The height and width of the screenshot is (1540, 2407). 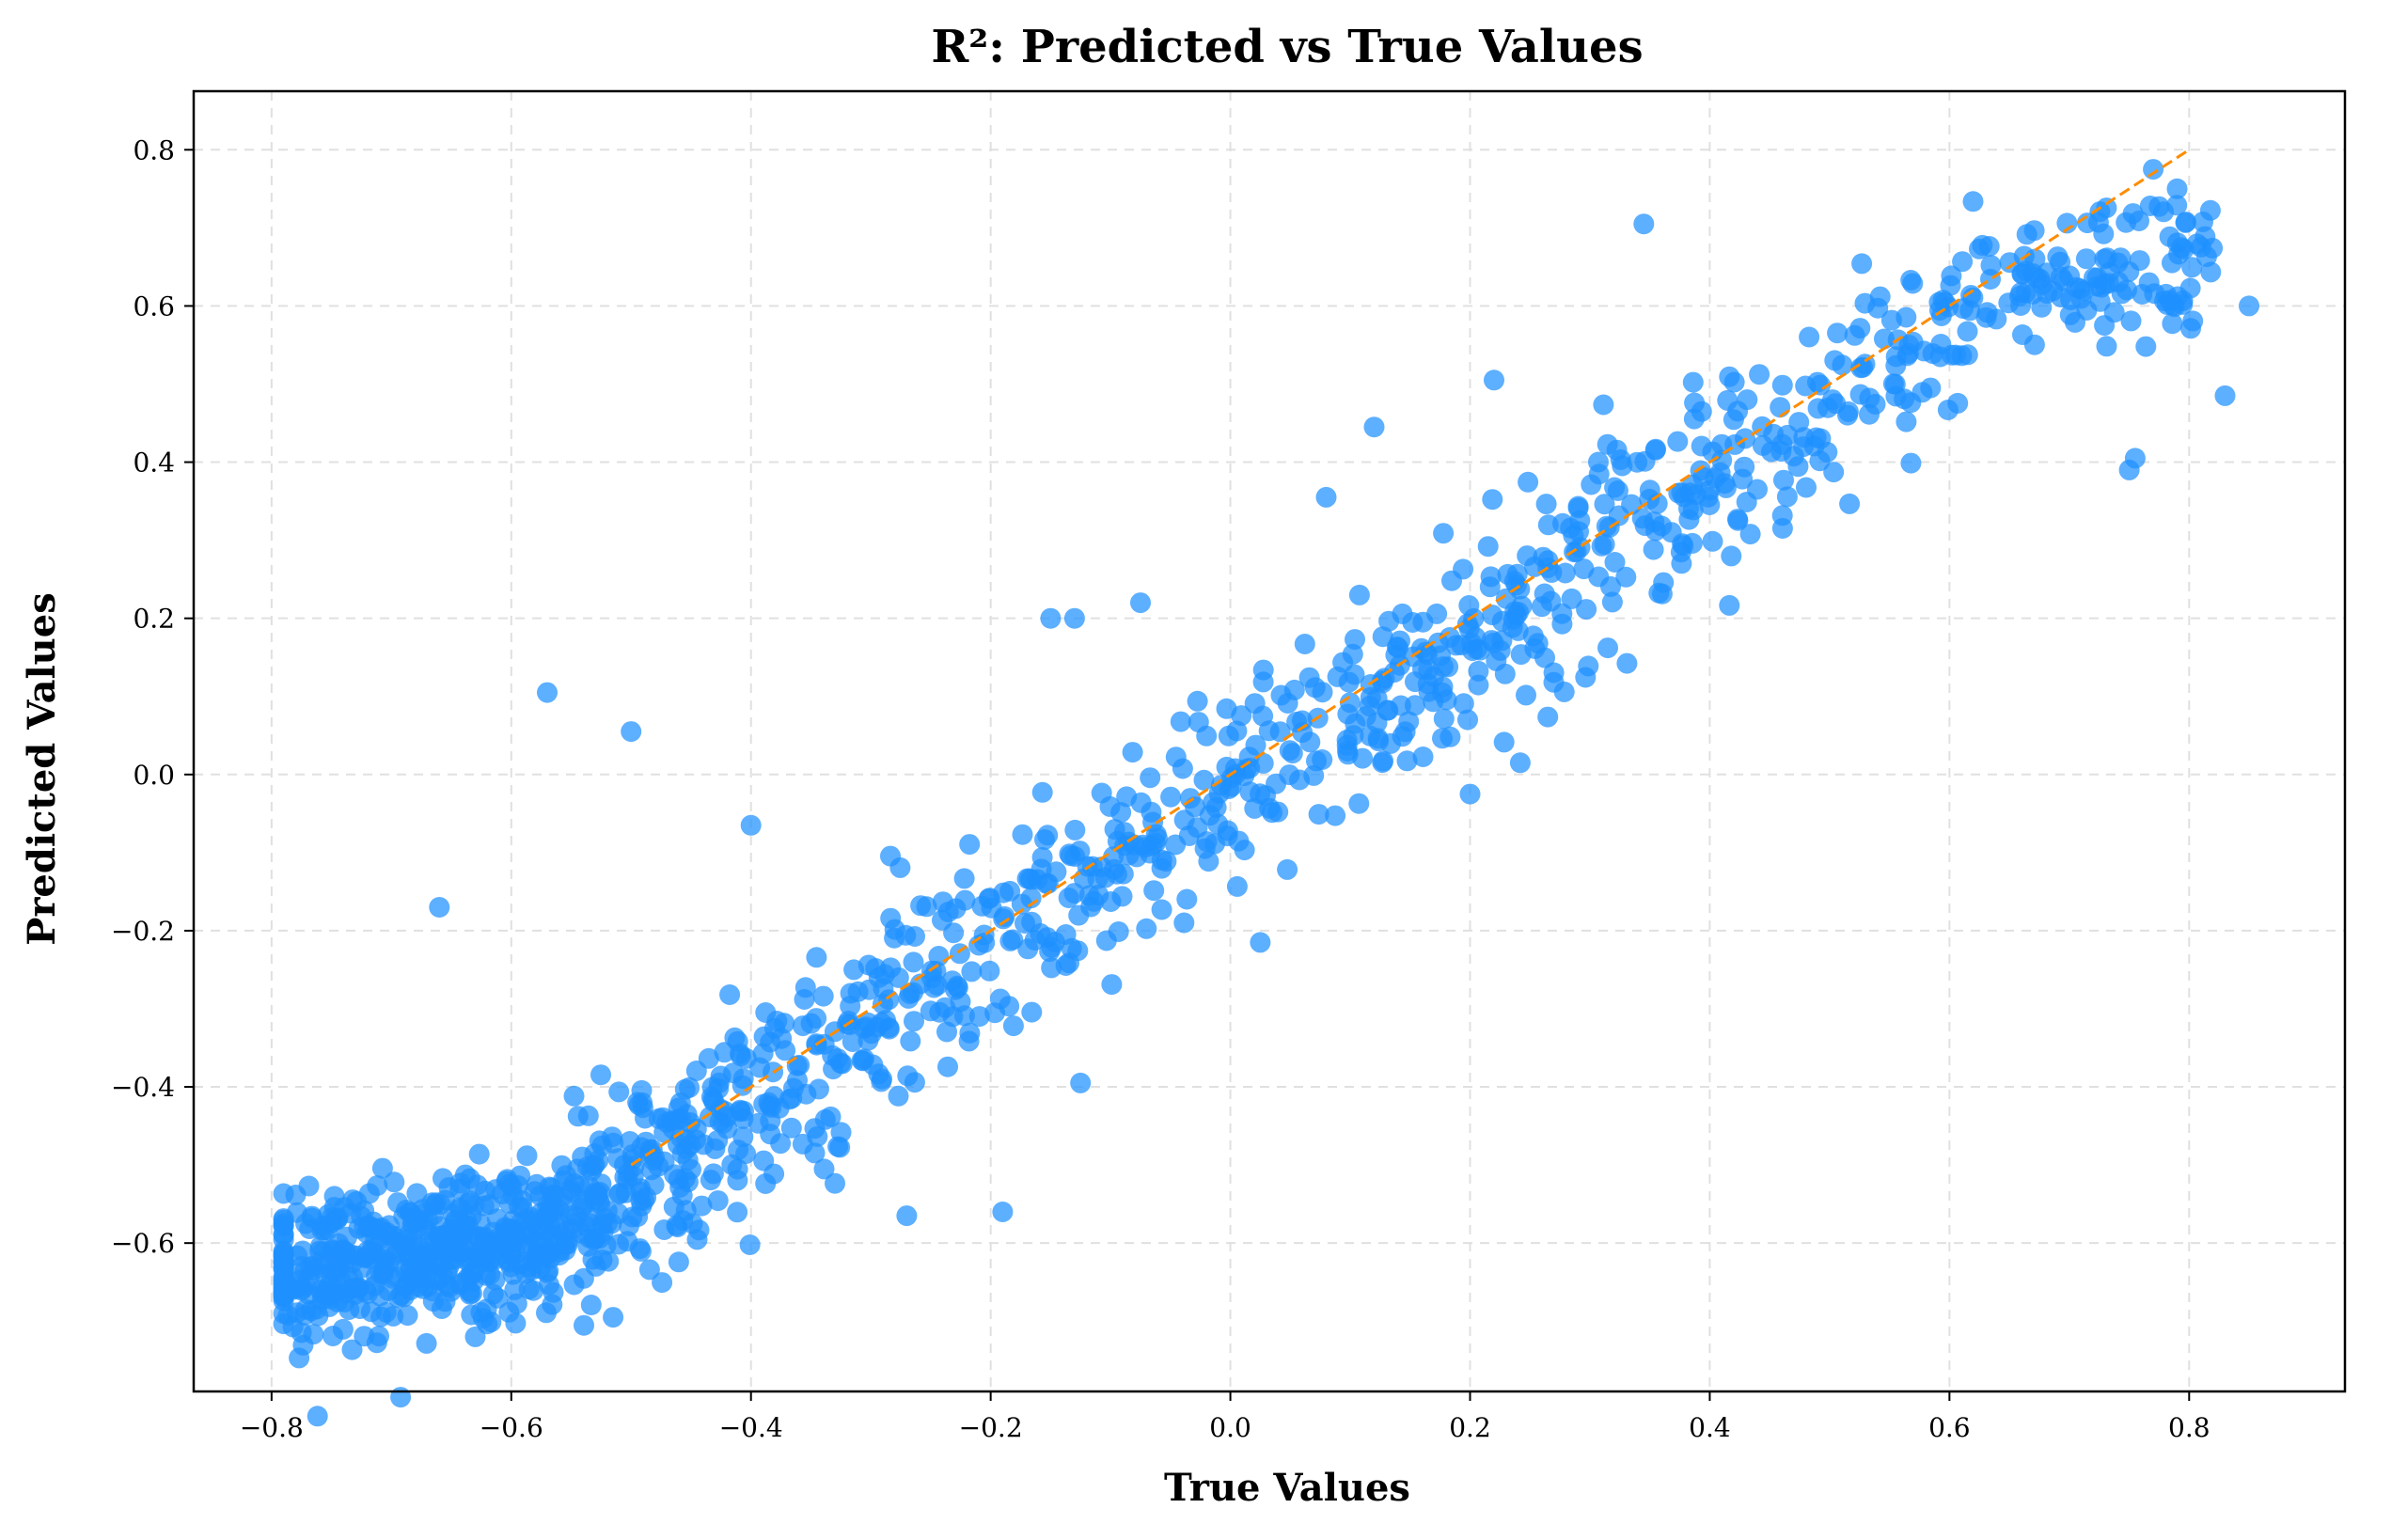 I want to click on x-tick-label: 0.2, so click(x=1470, y=1428).